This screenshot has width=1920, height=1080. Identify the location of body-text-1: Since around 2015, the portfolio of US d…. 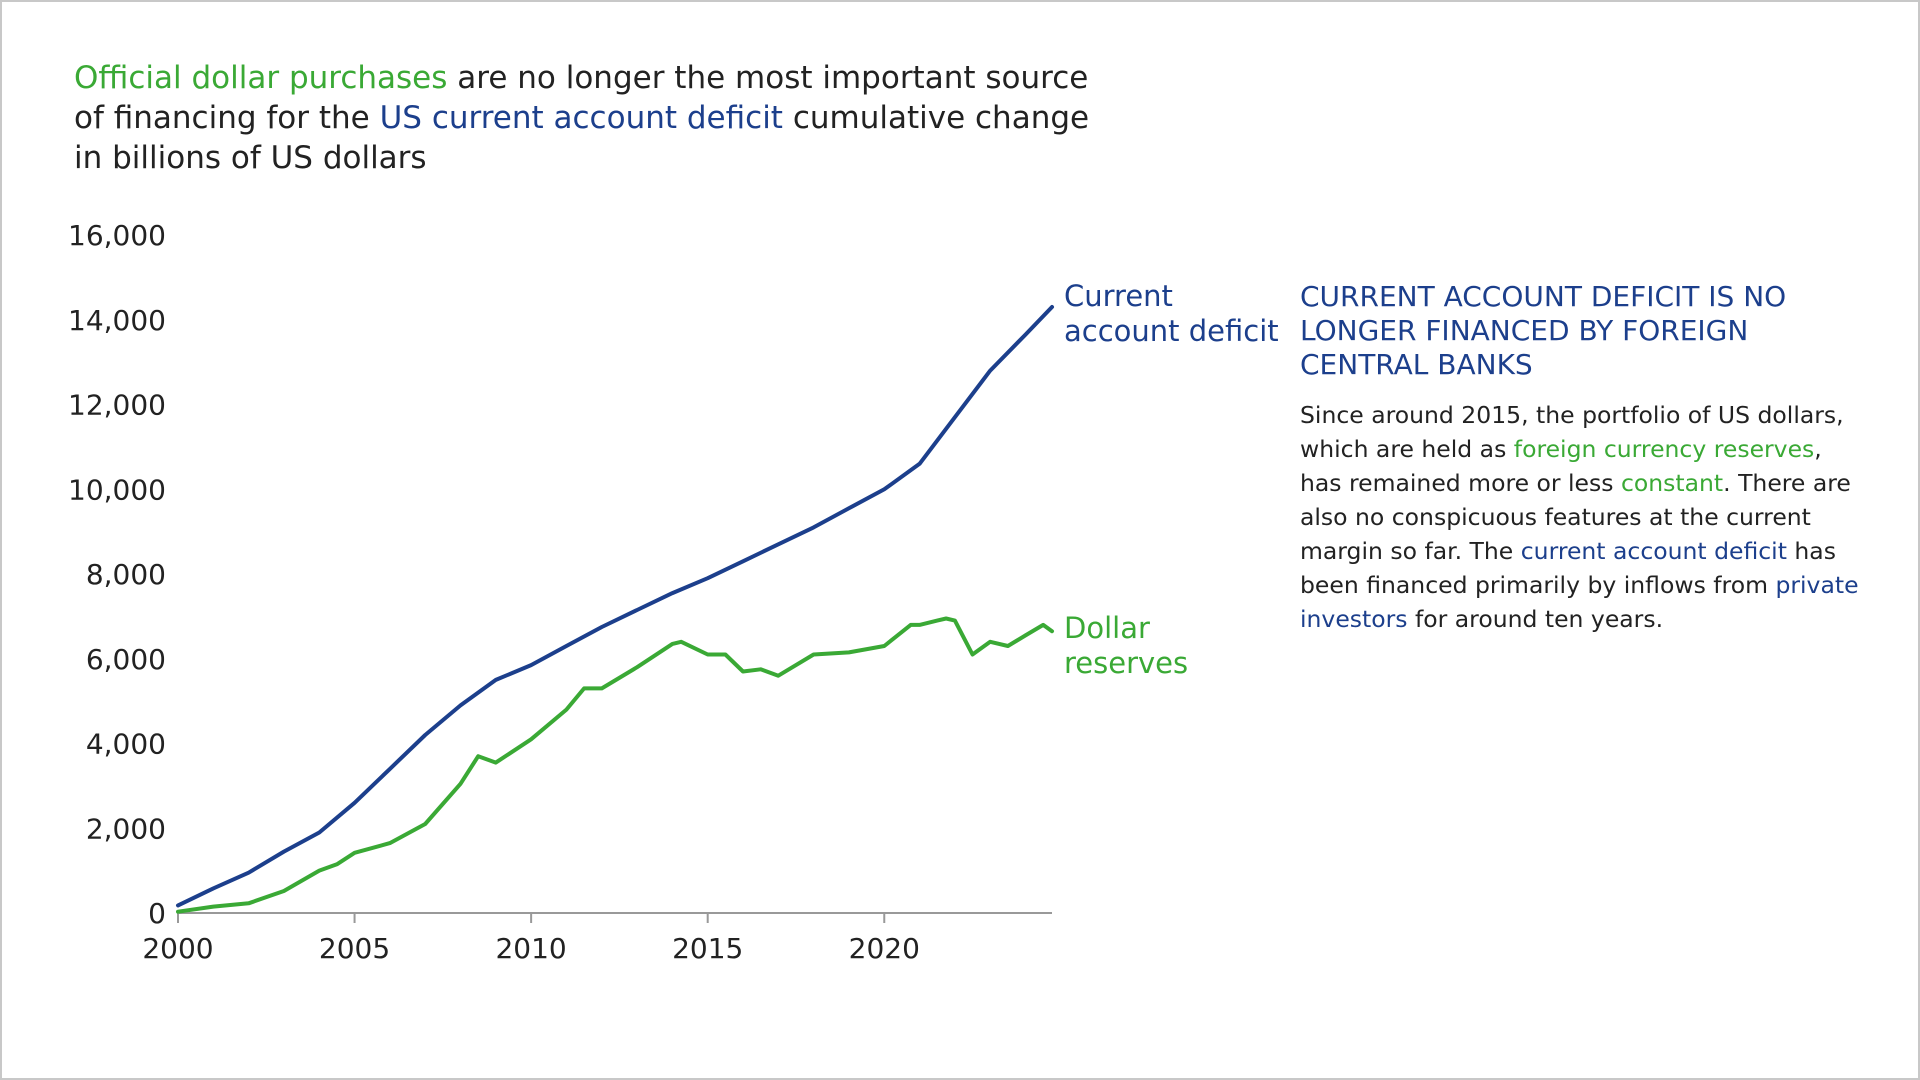
(1572, 432).